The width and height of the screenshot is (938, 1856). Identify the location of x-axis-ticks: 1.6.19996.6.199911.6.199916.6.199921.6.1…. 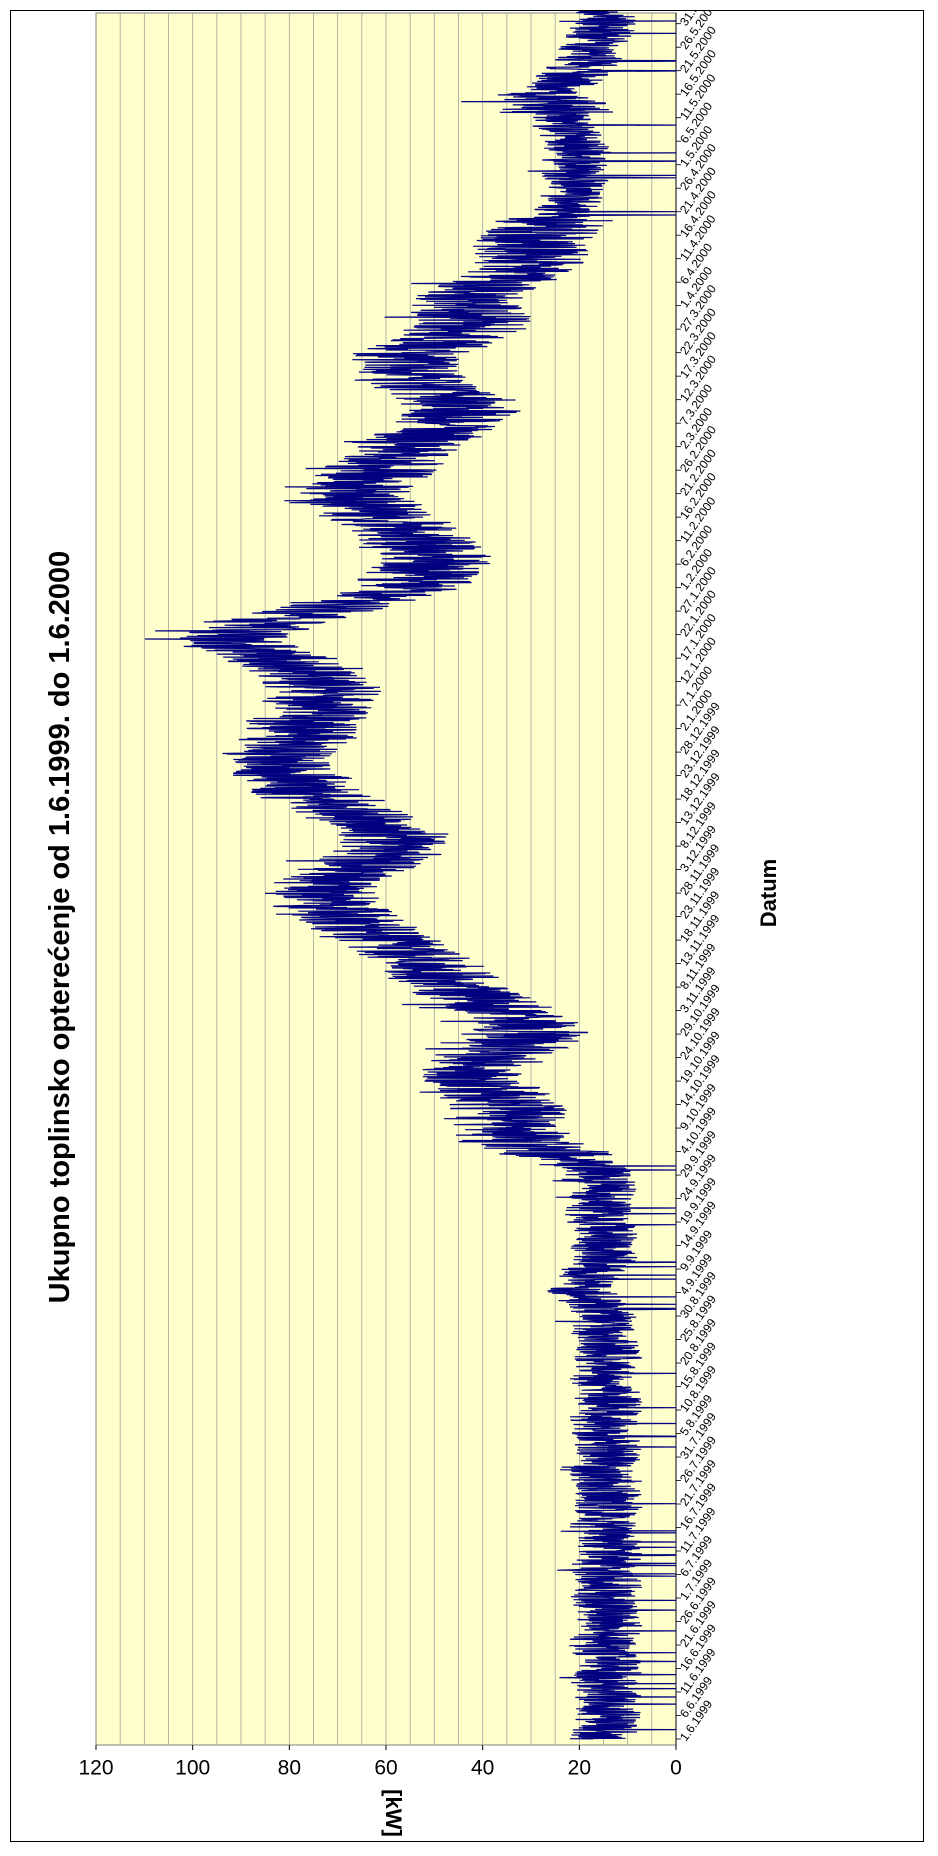
(699, 878).